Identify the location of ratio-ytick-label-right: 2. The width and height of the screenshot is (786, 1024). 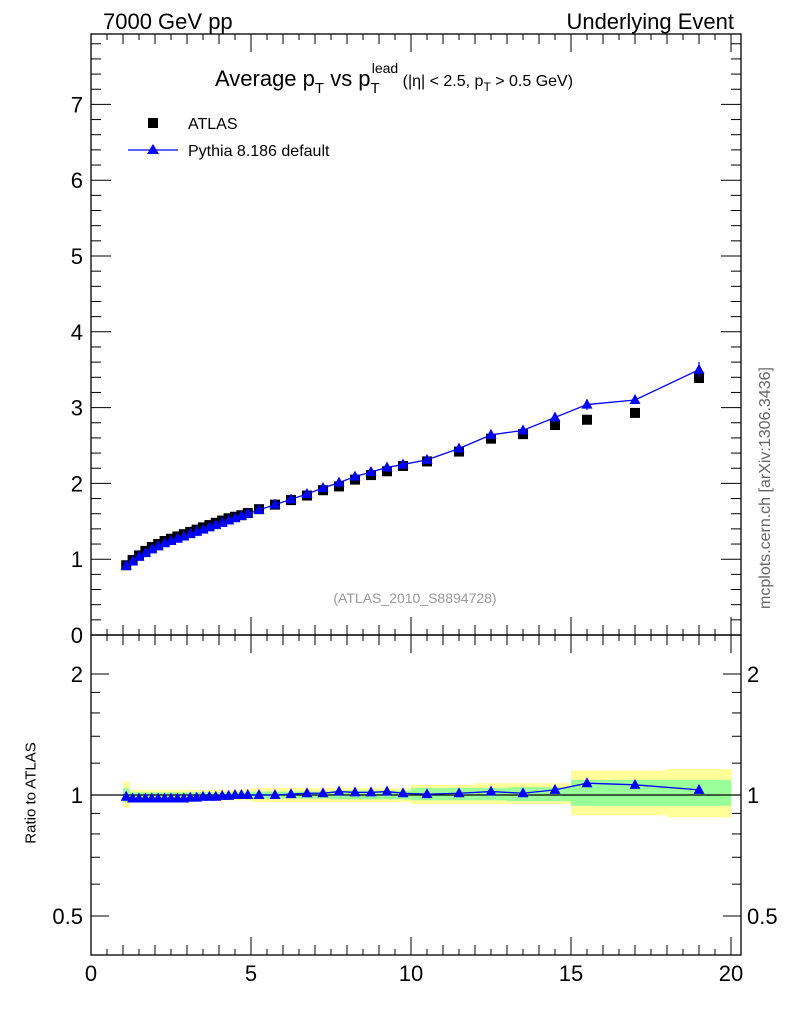
(753, 674).